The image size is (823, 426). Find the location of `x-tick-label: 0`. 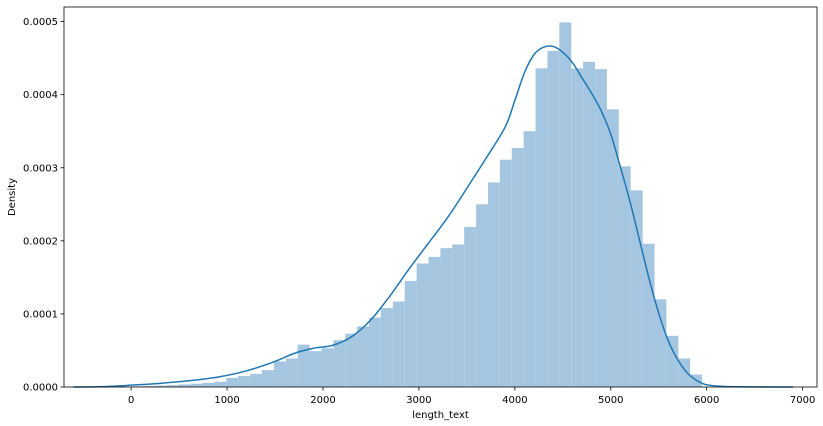

x-tick-label: 0 is located at coordinates (131, 400).